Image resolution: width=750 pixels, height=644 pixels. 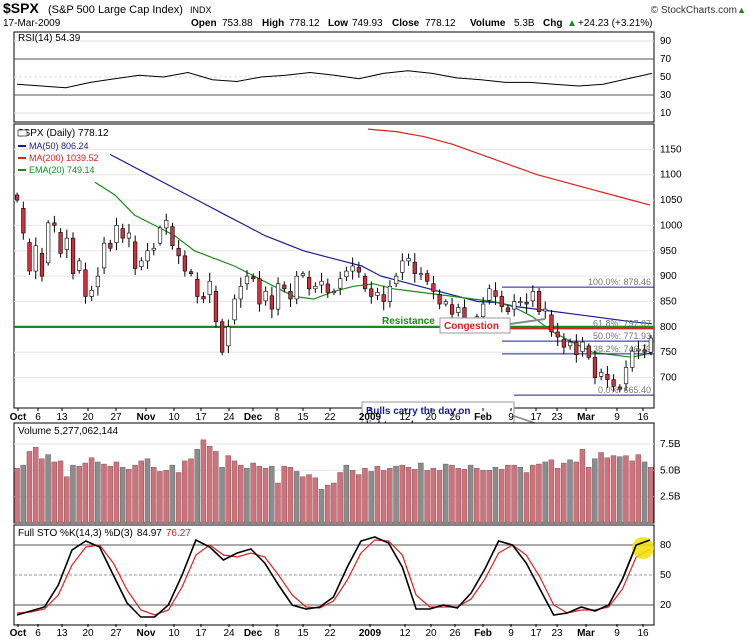 What do you see at coordinates (615, 23) in the screenshot?
I see `chg-value: +24.23 (+3.21%)` at bounding box center [615, 23].